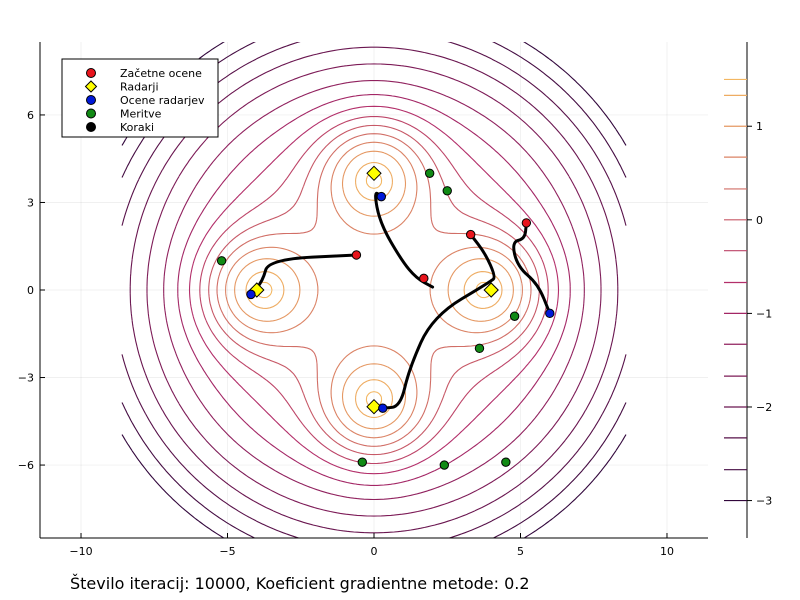  Describe the element at coordinates (667, 551) in the screenshot. I see `x-tick-label-4: 10` at that location.